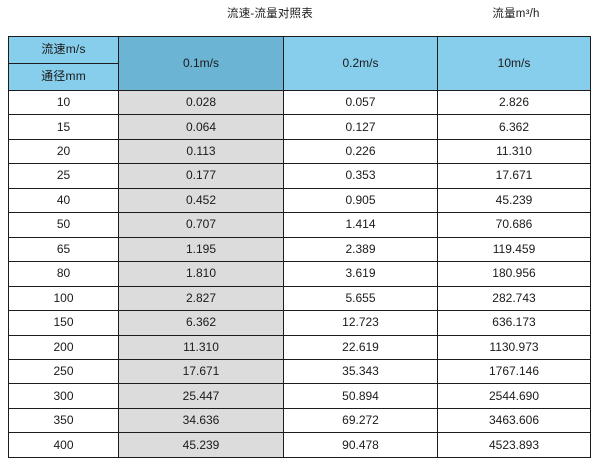 The width and height of the screenshot is (600, 466). I want to click on table-row: 100 2.827 5.655 282.743, so click(299, 298).